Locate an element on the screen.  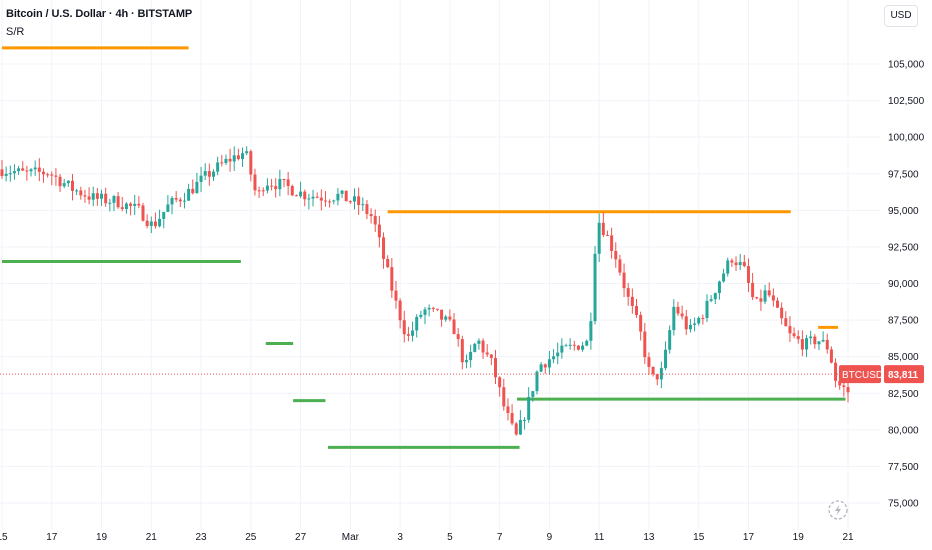
y-tick-label: 102,500 is located at coordinates (906, 101).